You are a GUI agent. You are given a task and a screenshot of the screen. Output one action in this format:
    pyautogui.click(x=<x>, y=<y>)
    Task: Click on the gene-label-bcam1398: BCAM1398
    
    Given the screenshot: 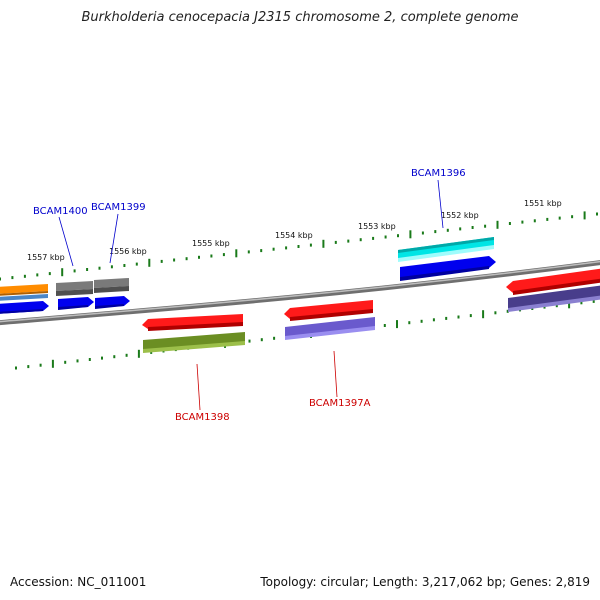 What is the action you would take?
    pyautogui.click(x=202, y=417)
    